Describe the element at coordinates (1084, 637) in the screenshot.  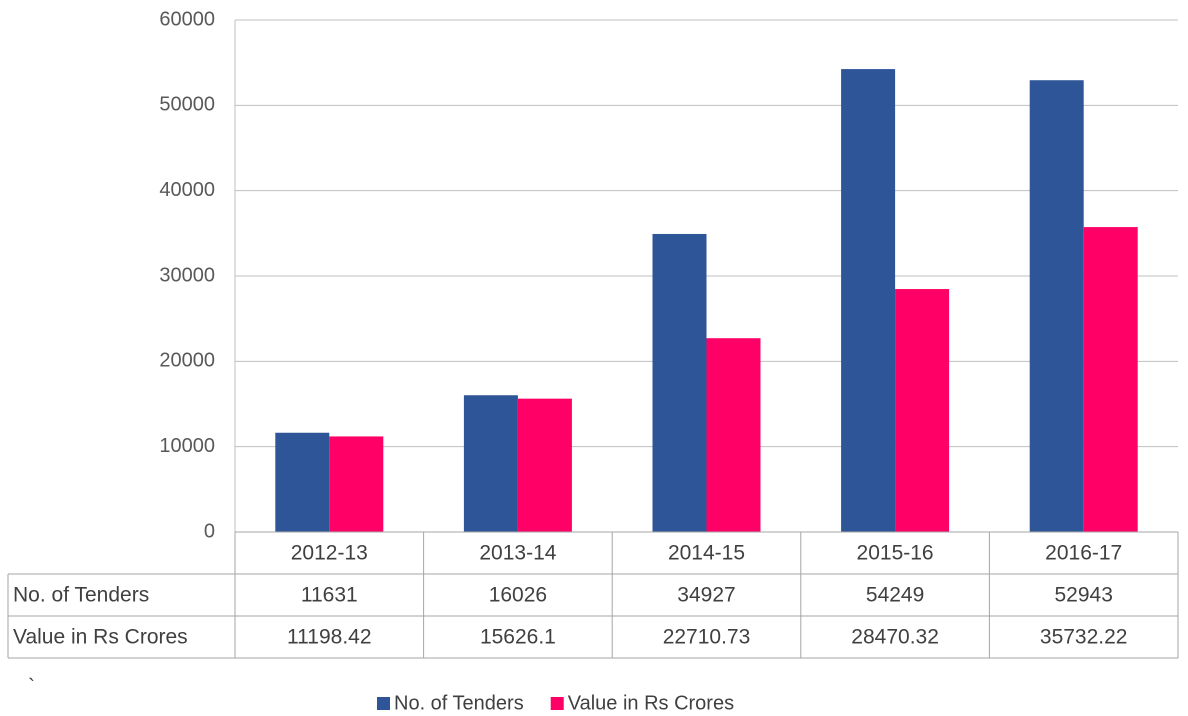
I see `table-value: 35732.22` at that location.